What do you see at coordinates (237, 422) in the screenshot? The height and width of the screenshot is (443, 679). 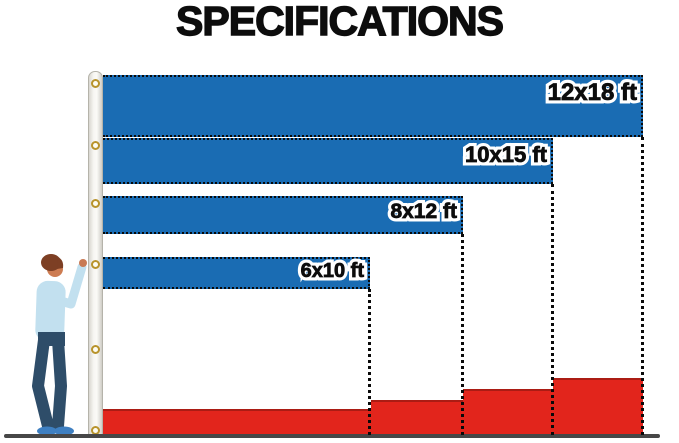 I see `red-stripe-6x10` at bounding box center [237, 422].